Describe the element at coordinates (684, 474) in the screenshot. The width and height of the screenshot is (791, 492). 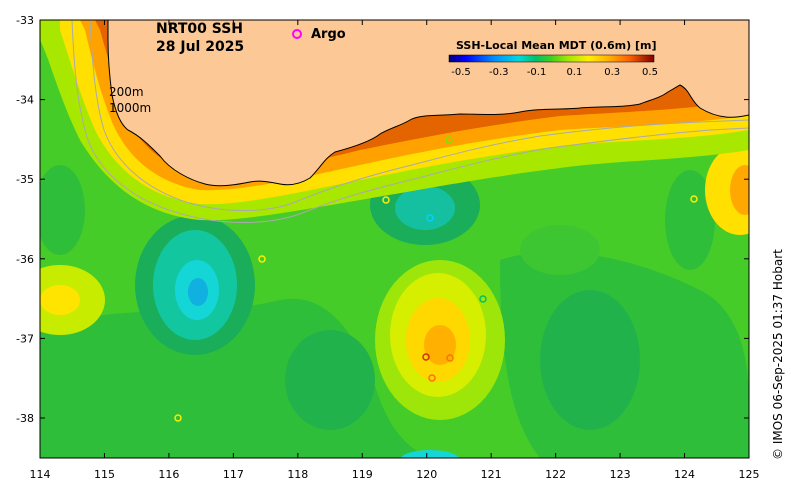
I see `x-tick-label: 124` at that location.